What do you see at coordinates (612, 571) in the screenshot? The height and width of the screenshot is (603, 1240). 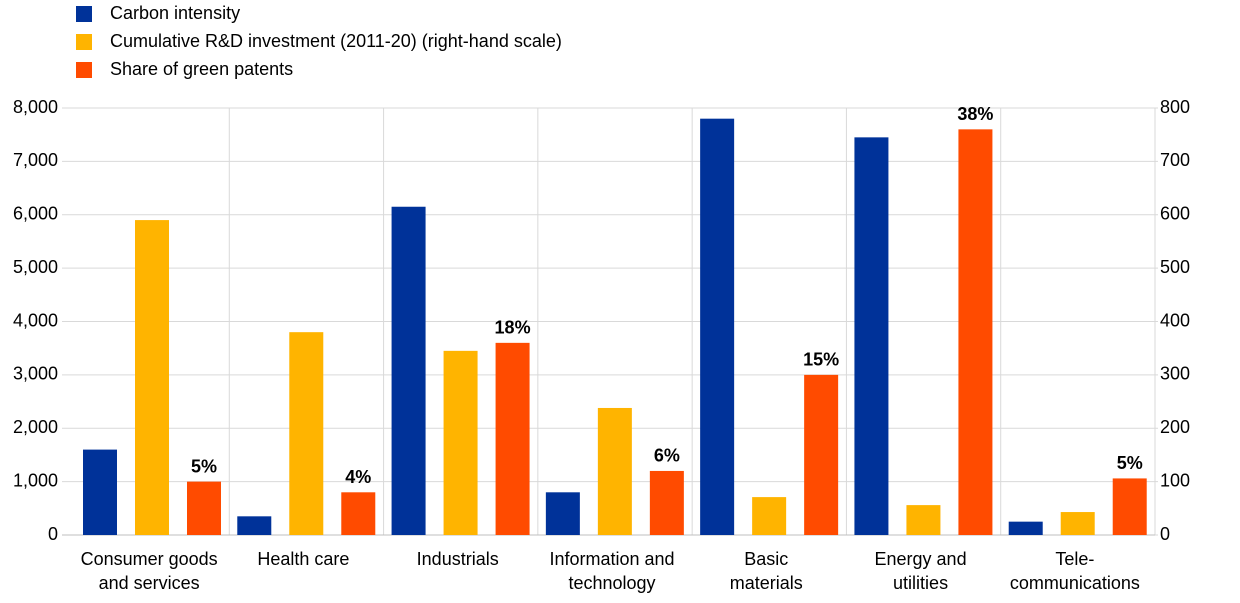 I see `x-tick-label: Information and technology` at bounding box center [612, 571].